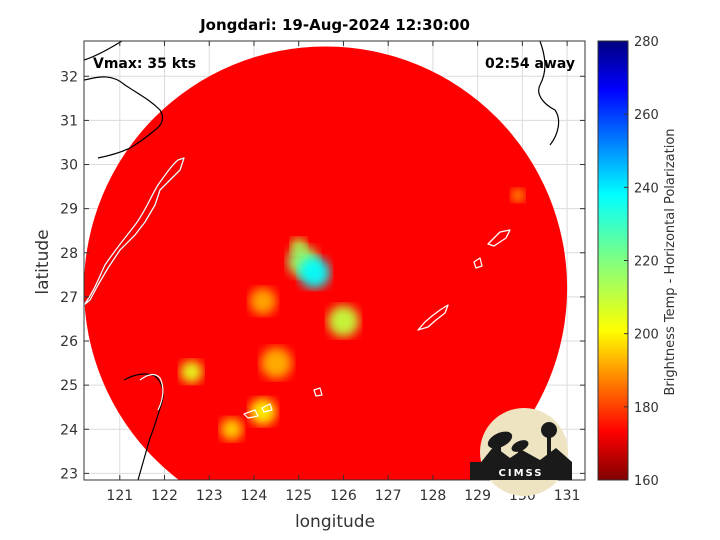 The height and width of the screenshot is (540, 720). What do you see at coordinates (69, 77) in the screenshot?
I see `y-tick-label: 32` at bounding box center [69, 77].